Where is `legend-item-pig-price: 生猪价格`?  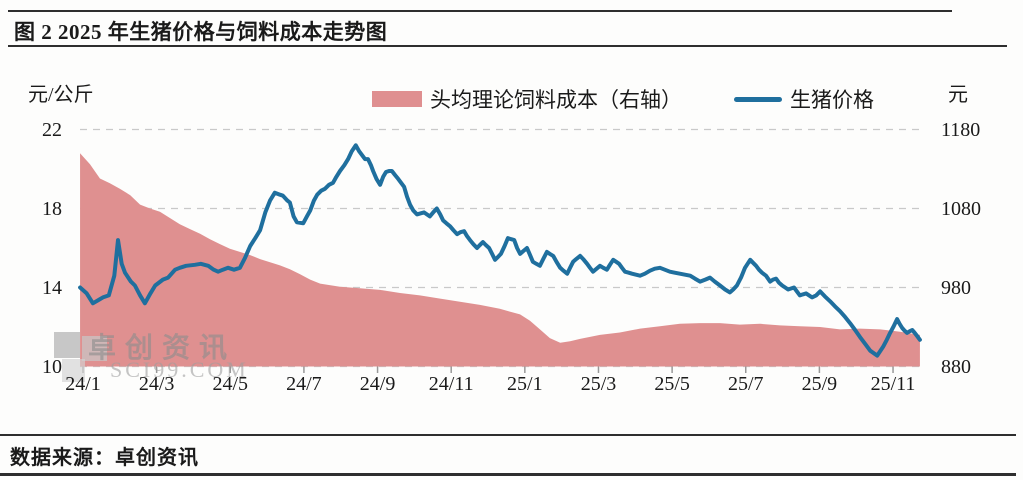
legend-item-pig-price: 生猪价格 is located at coordinates (783, 99).